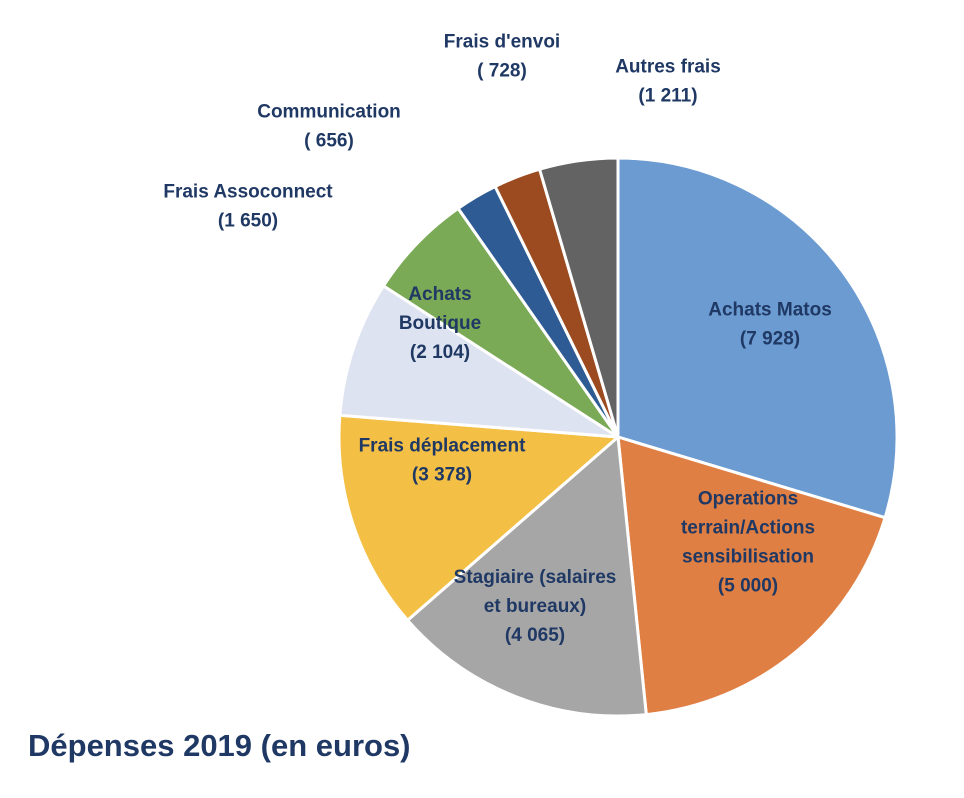 This screenshot has height=798, width=964. I want to click on slice-label-line: Operations, so click(748, 499).